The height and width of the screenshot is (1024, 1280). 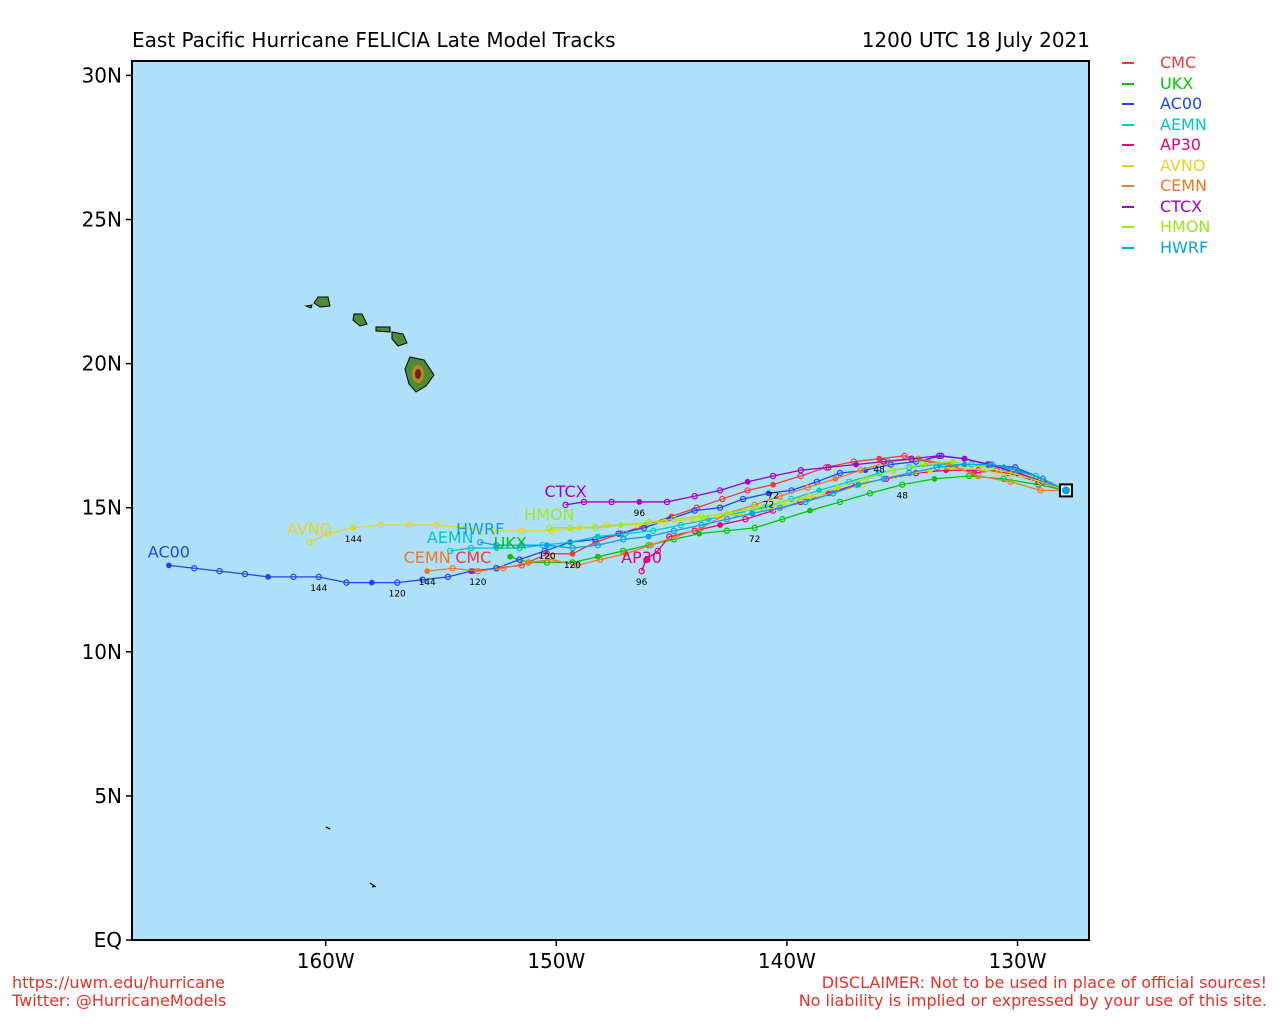 I want to click on lon-tick-label: 130W, so click(x=1018, y=961).